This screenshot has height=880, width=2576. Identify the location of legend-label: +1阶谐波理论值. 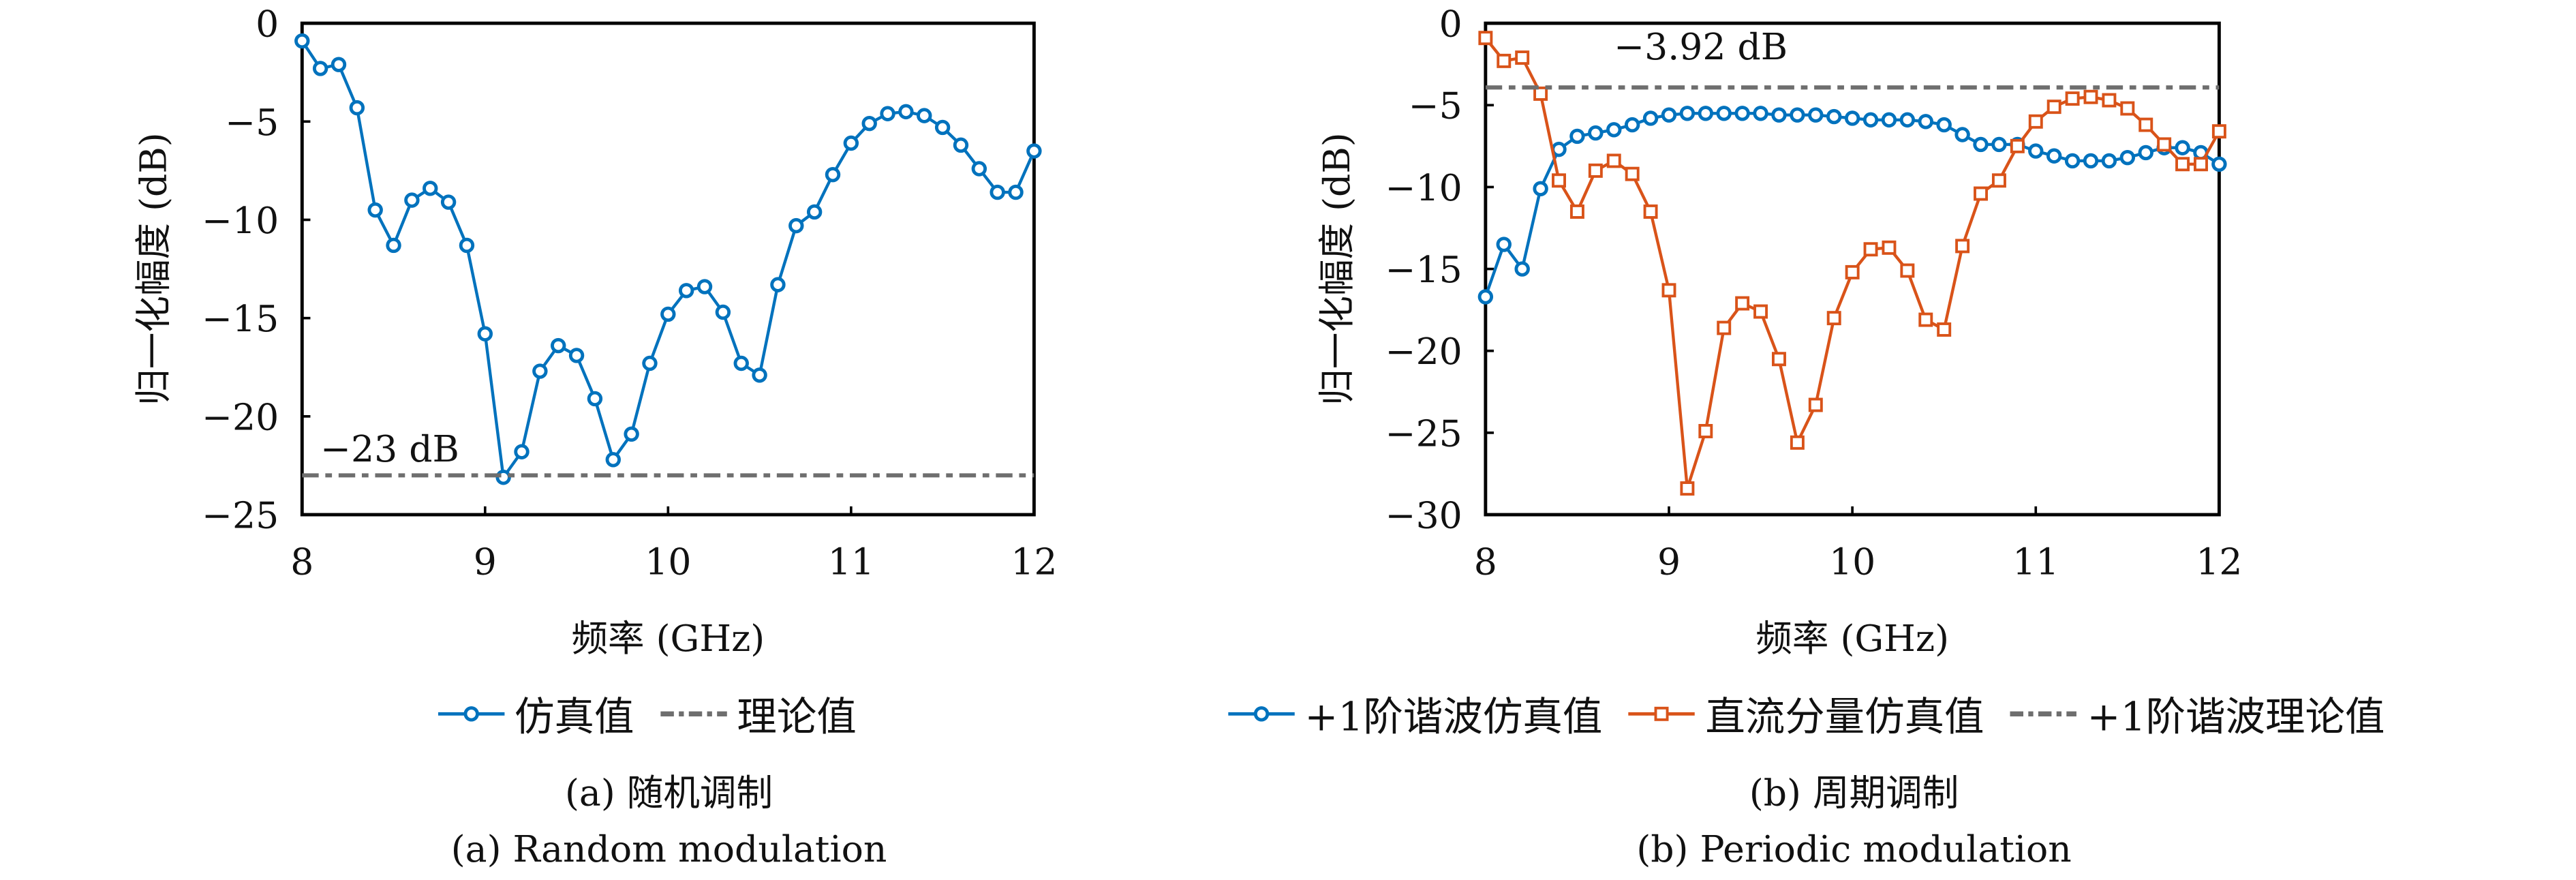
(2236, 718).